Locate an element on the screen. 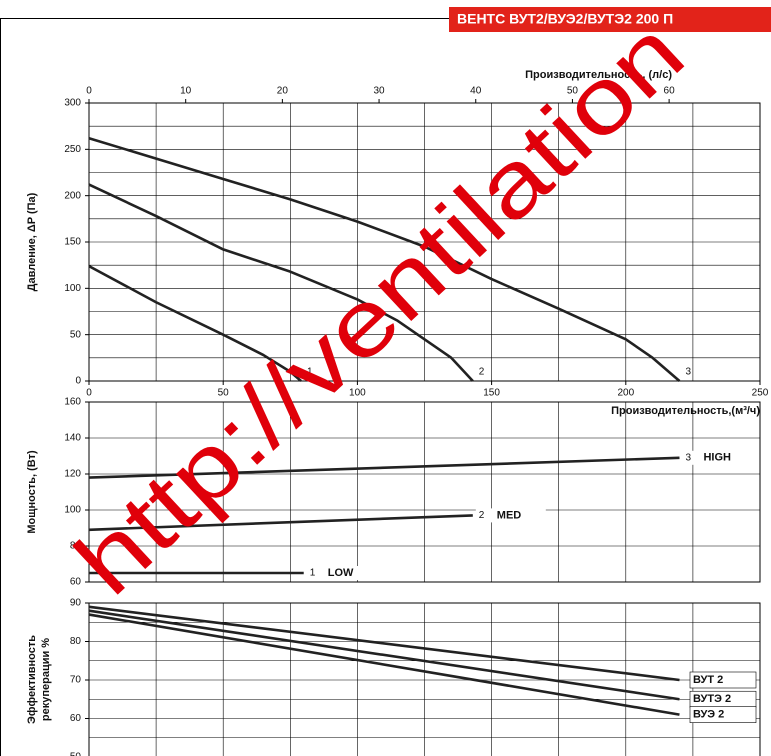 The image size is (771, 756). curve-label: 2 is located at coordinates (482, 372).